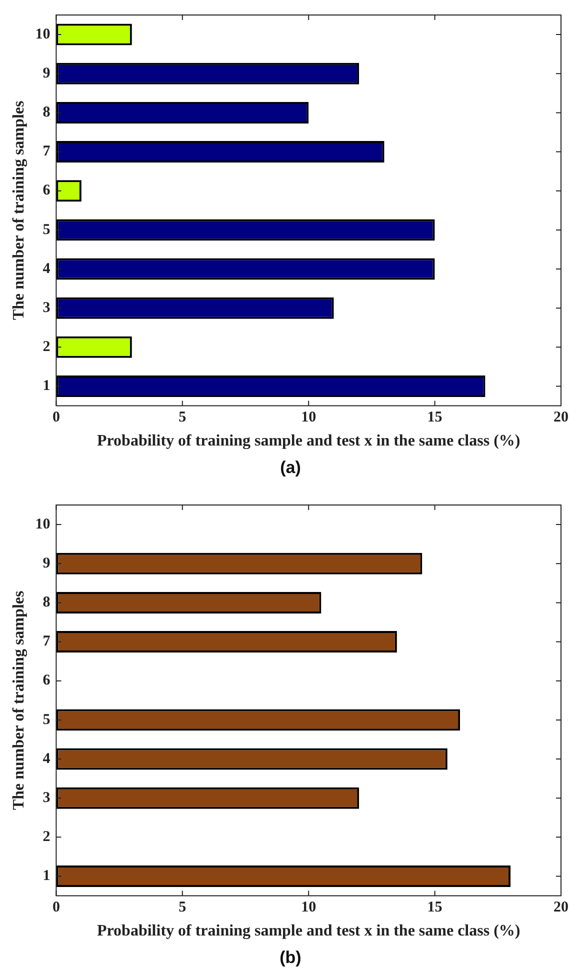  I want to click on text: (a), so click(290, 468).